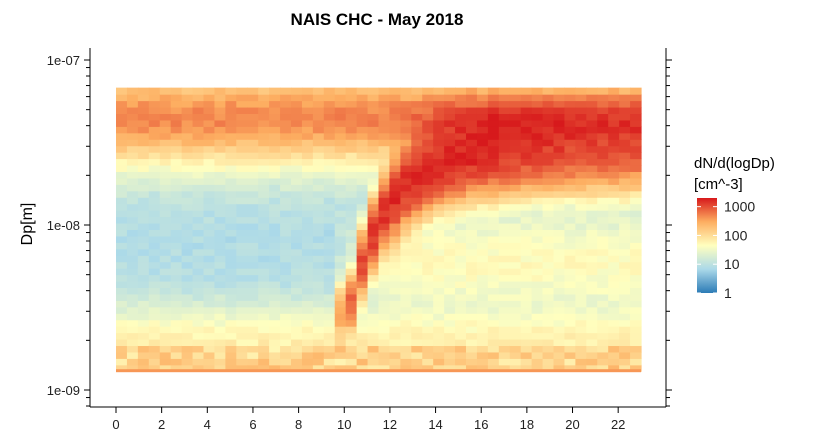 This screenshot has height=440, width=818. What do you see at coordinates (435, 424) in the screenshot?
I see `x-tick-label: 14` at bounding box center [435, 424].